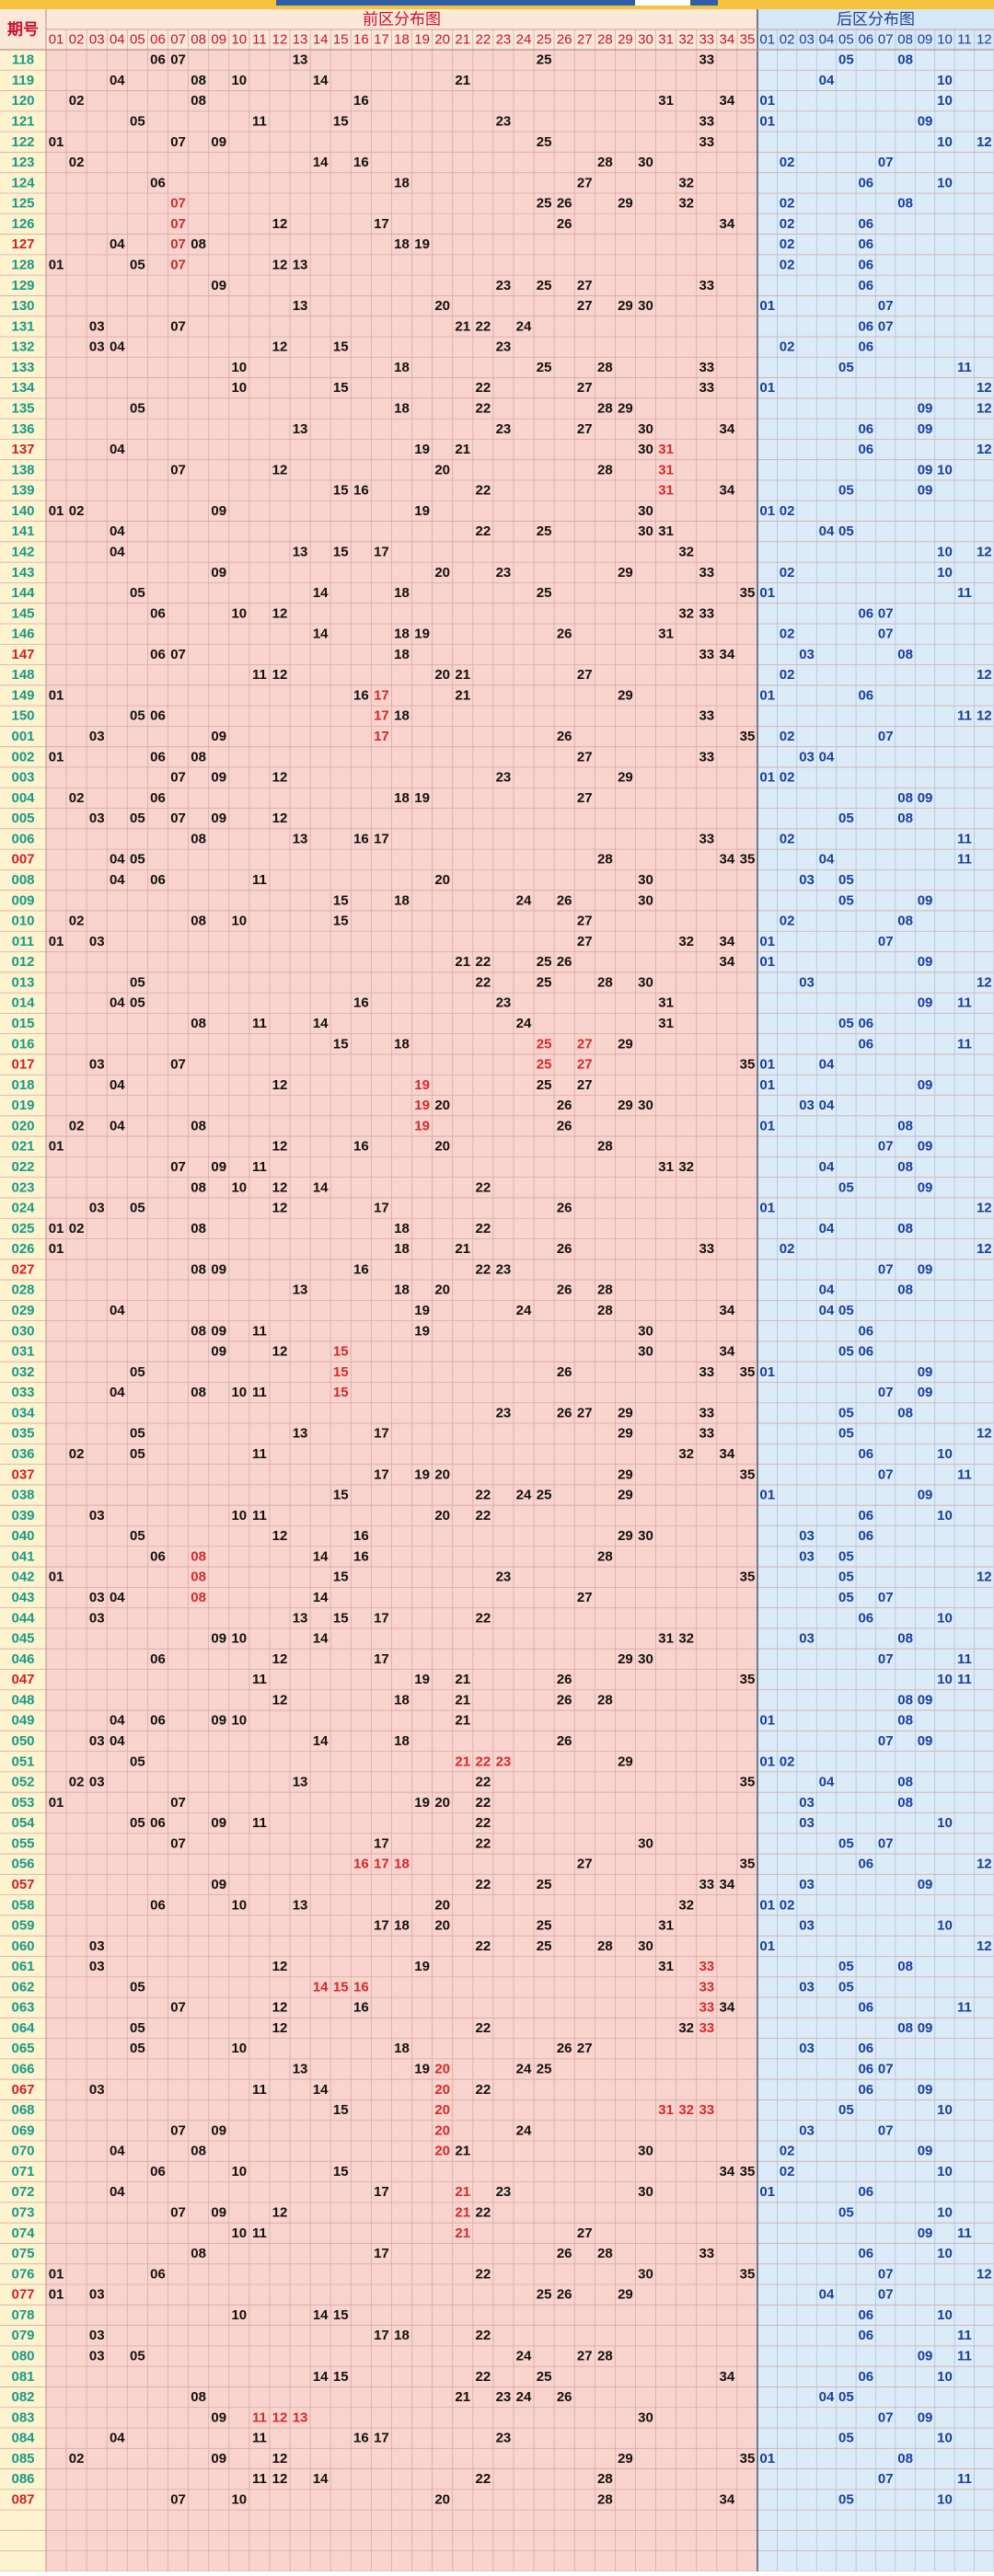  What do you see at coordinates (23, 1249) in the screenshot?
I see `issue-number: 026` at bounding box center [23, 1249].